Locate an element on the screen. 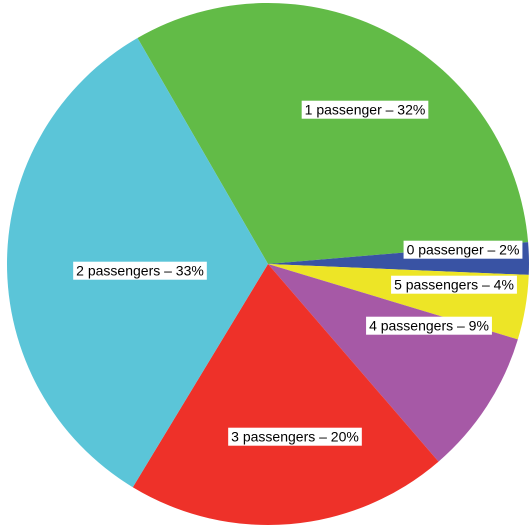 This screenshot has width=530, height=526. data-label: 4 passengers – 9% is located at coordinates (429, 326).